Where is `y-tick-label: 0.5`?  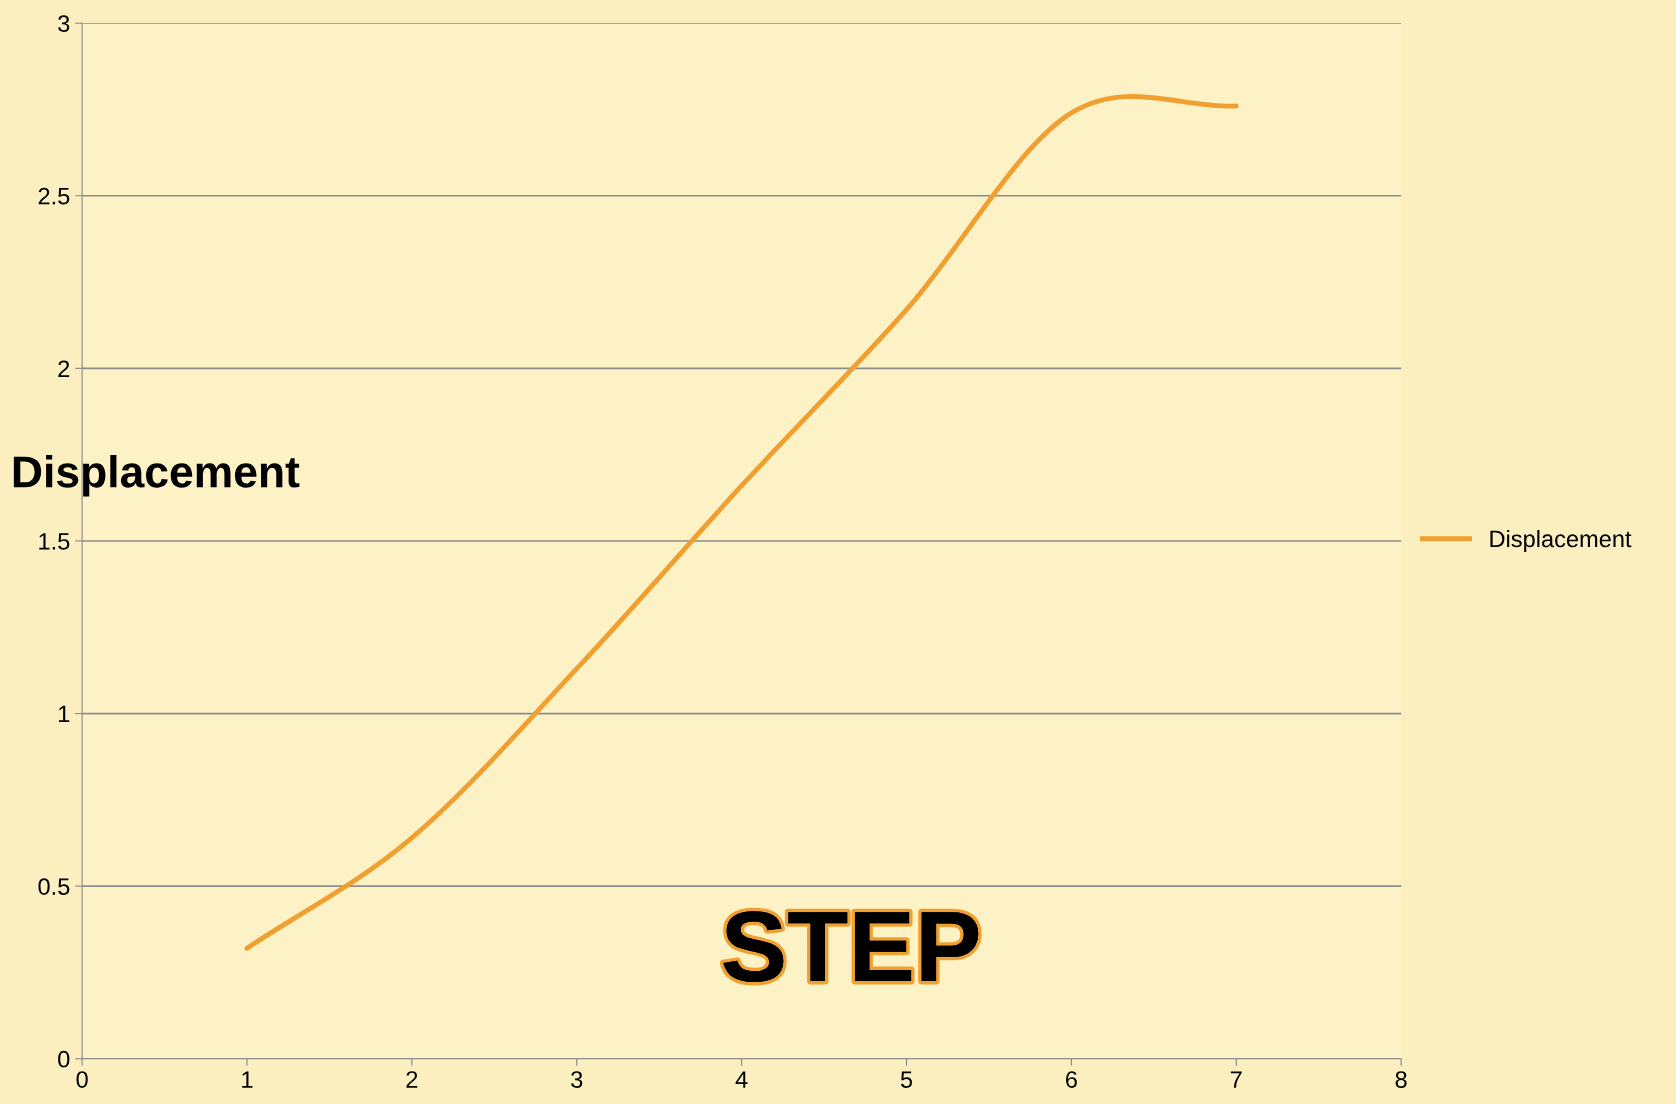
y-tick-label: 0.5 is located at coordinates (54, 886).